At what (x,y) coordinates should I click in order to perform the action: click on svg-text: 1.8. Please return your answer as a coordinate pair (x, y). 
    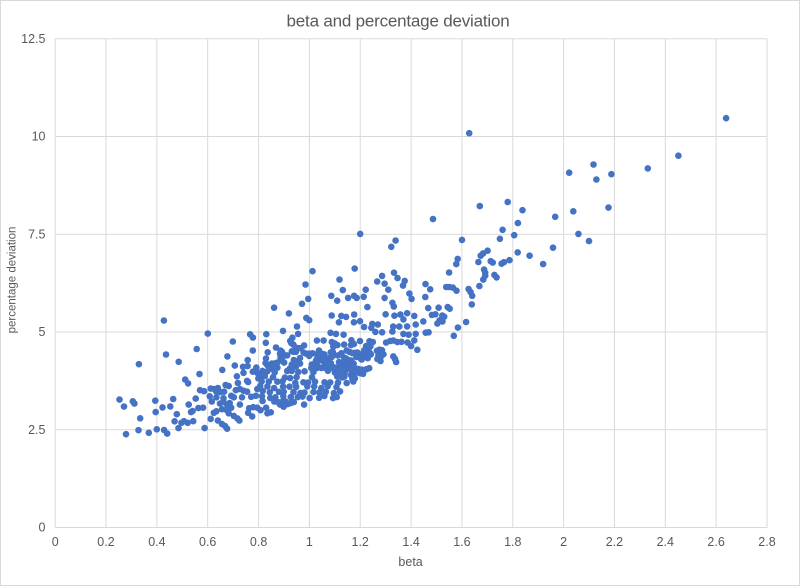
    Looking at the image, I should click on (512, 542).